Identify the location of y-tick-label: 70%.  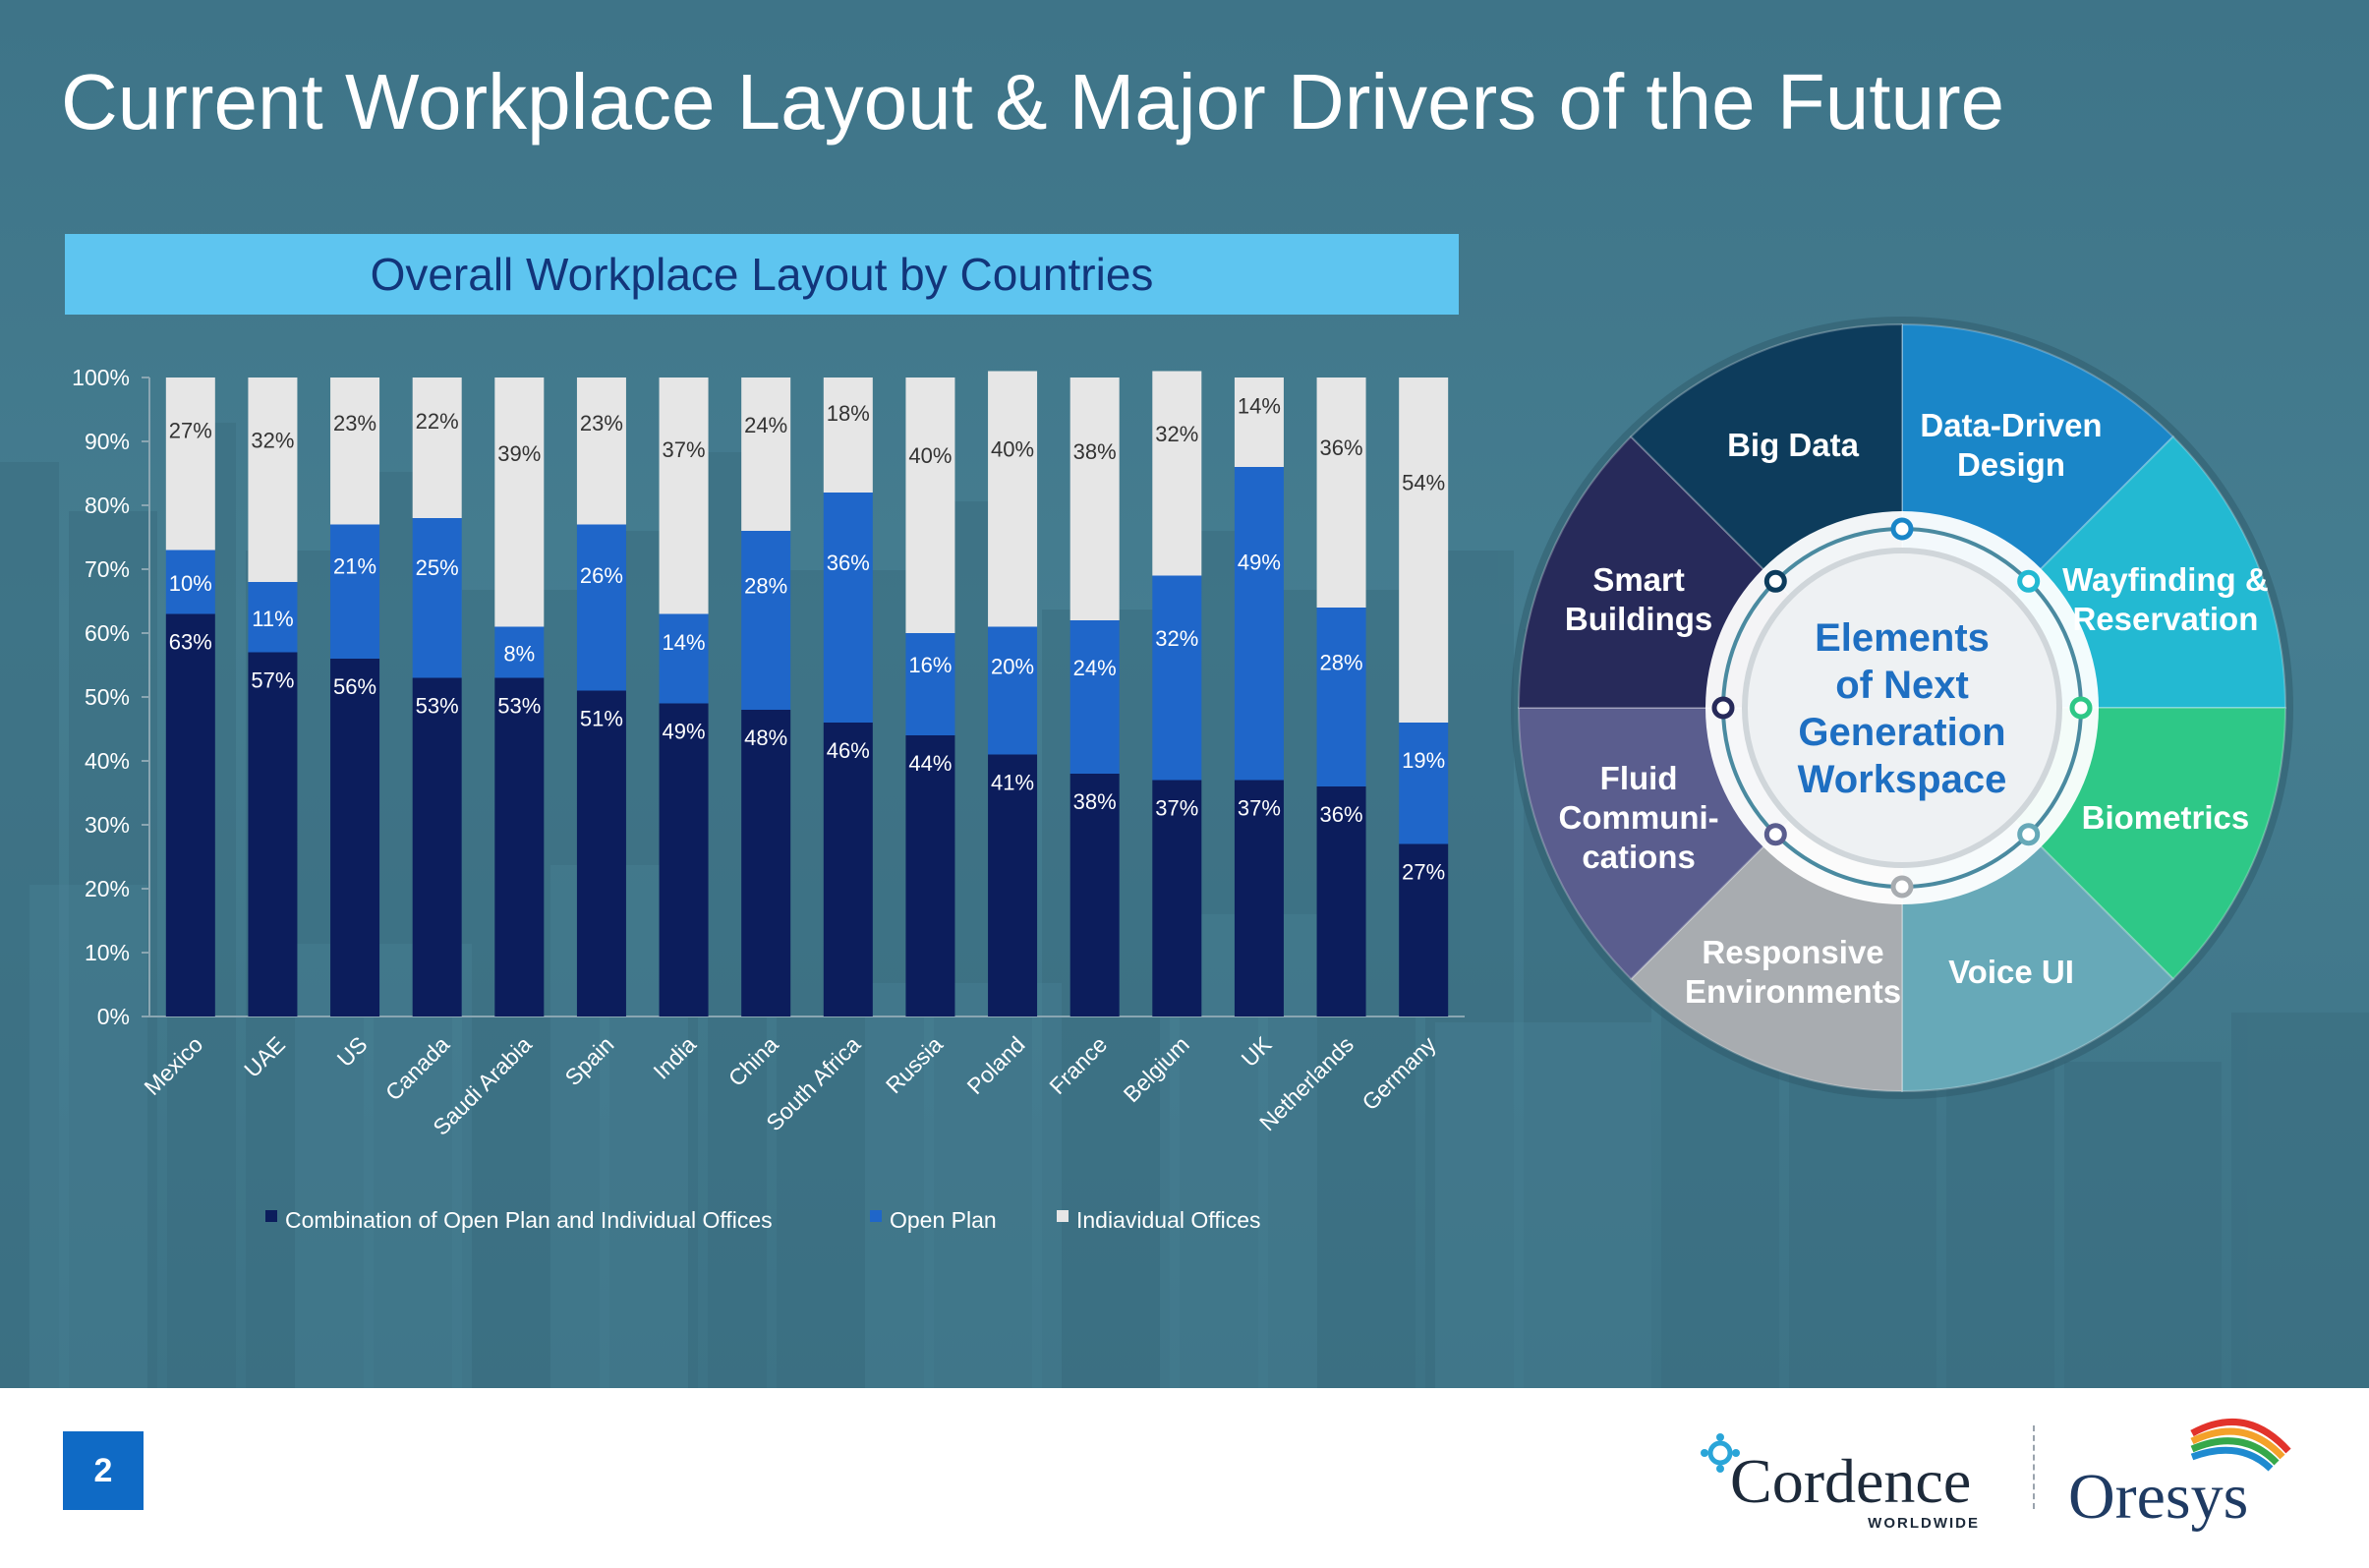
(107, 569).